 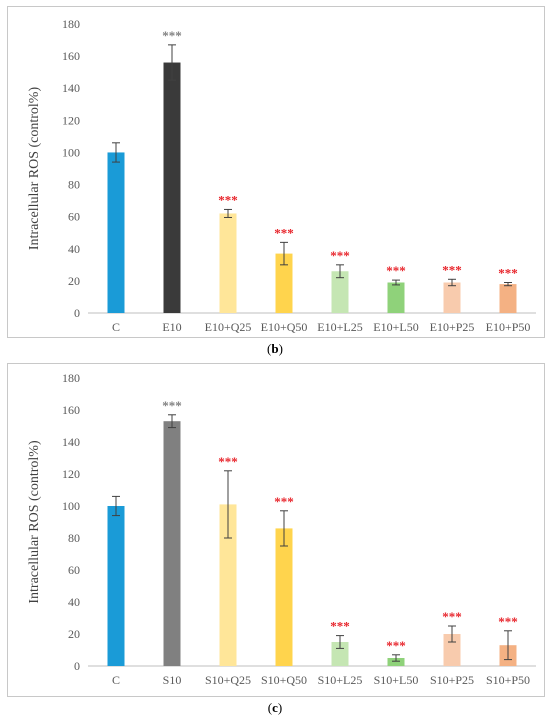 I want to click on bar-s10-l25, so click(x=340, y=654).